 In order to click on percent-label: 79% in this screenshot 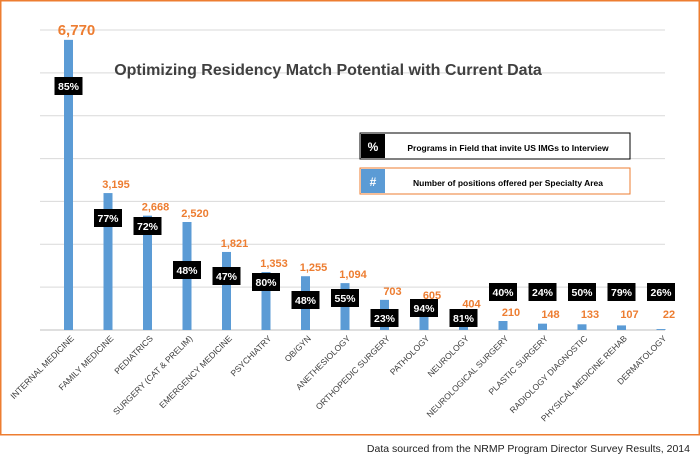, I will do `click(622, 293)`.